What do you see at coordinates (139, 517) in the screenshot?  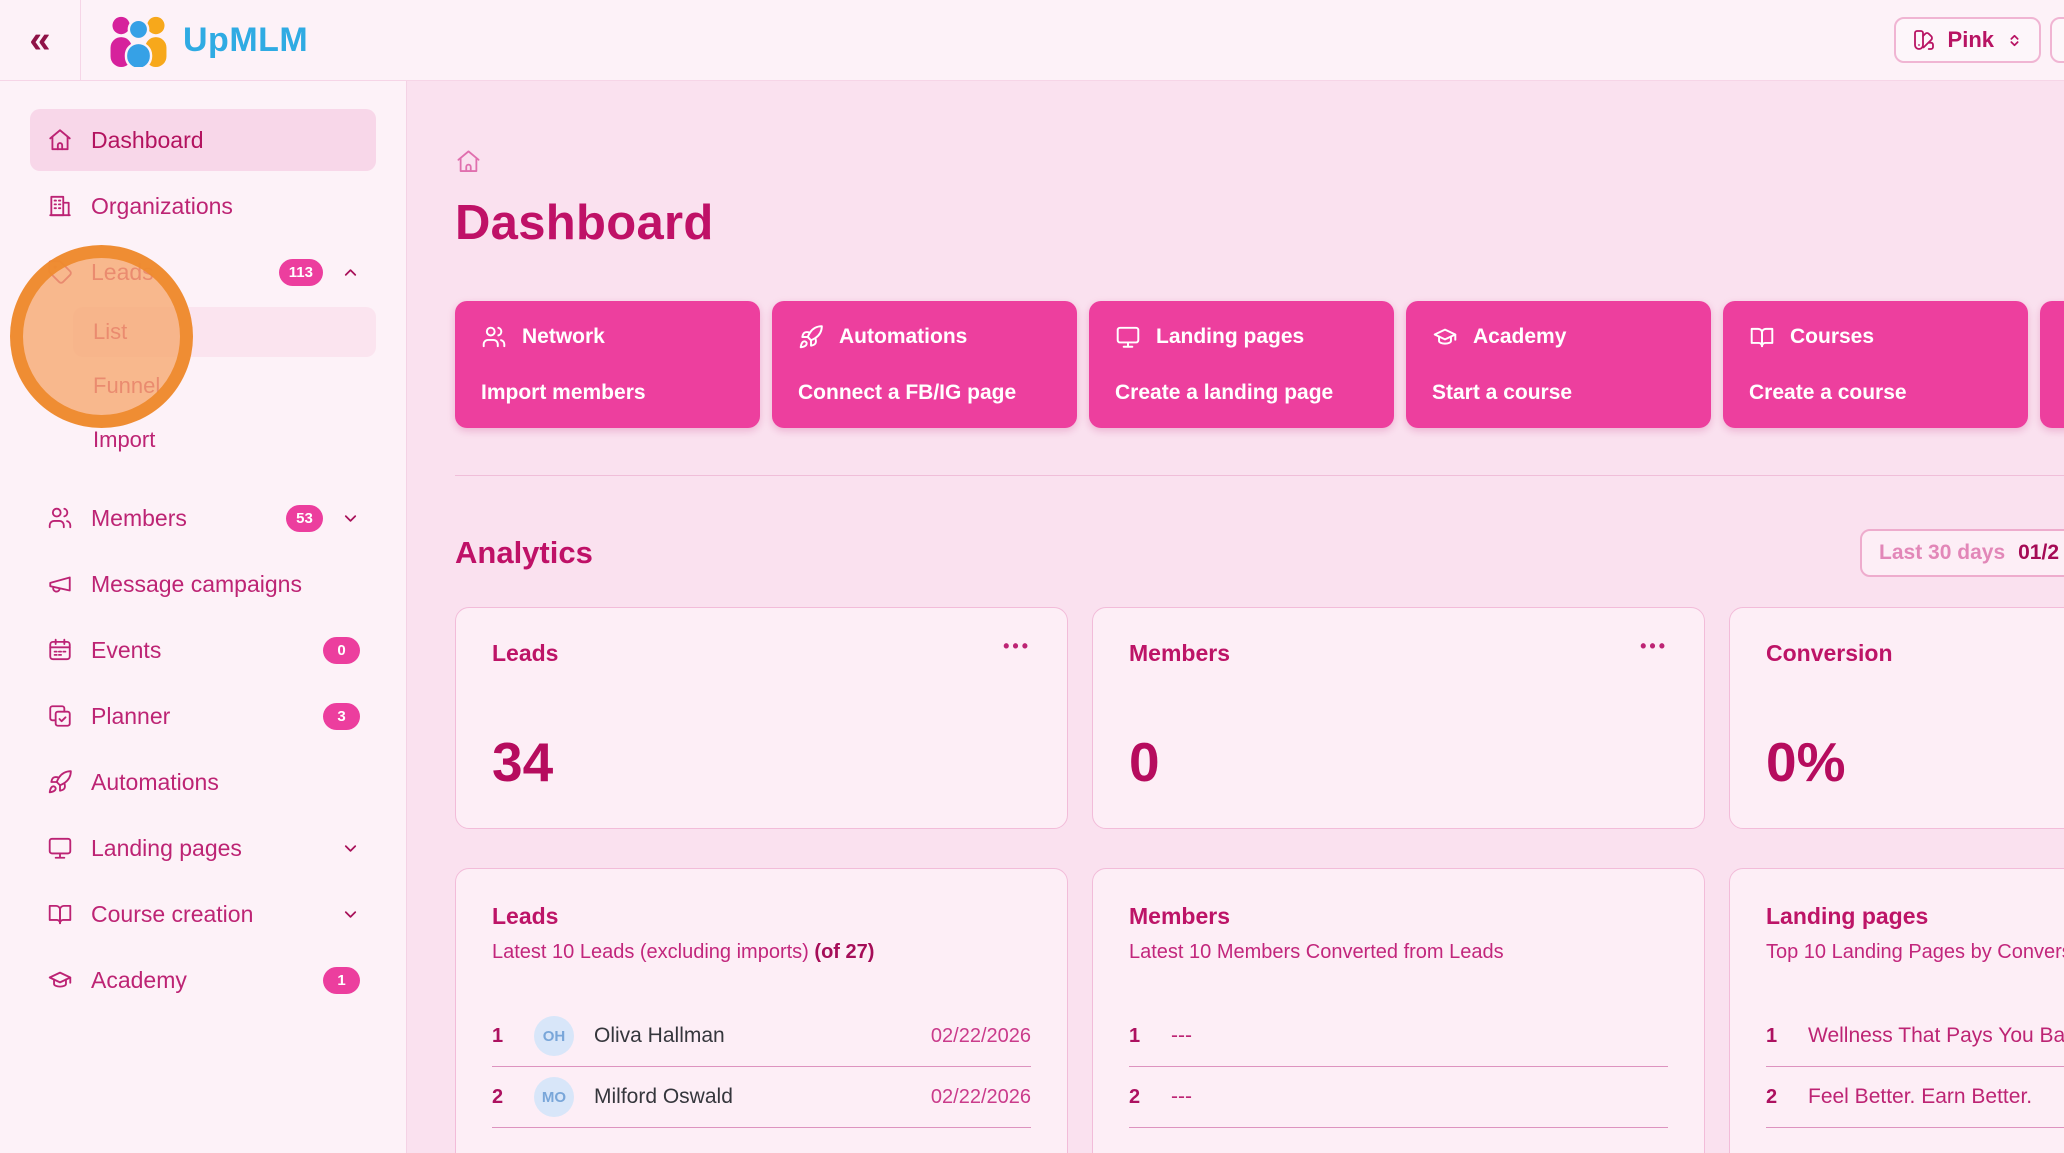 I see `sidebar-item-label: Members` at bounding box center [139, 517].